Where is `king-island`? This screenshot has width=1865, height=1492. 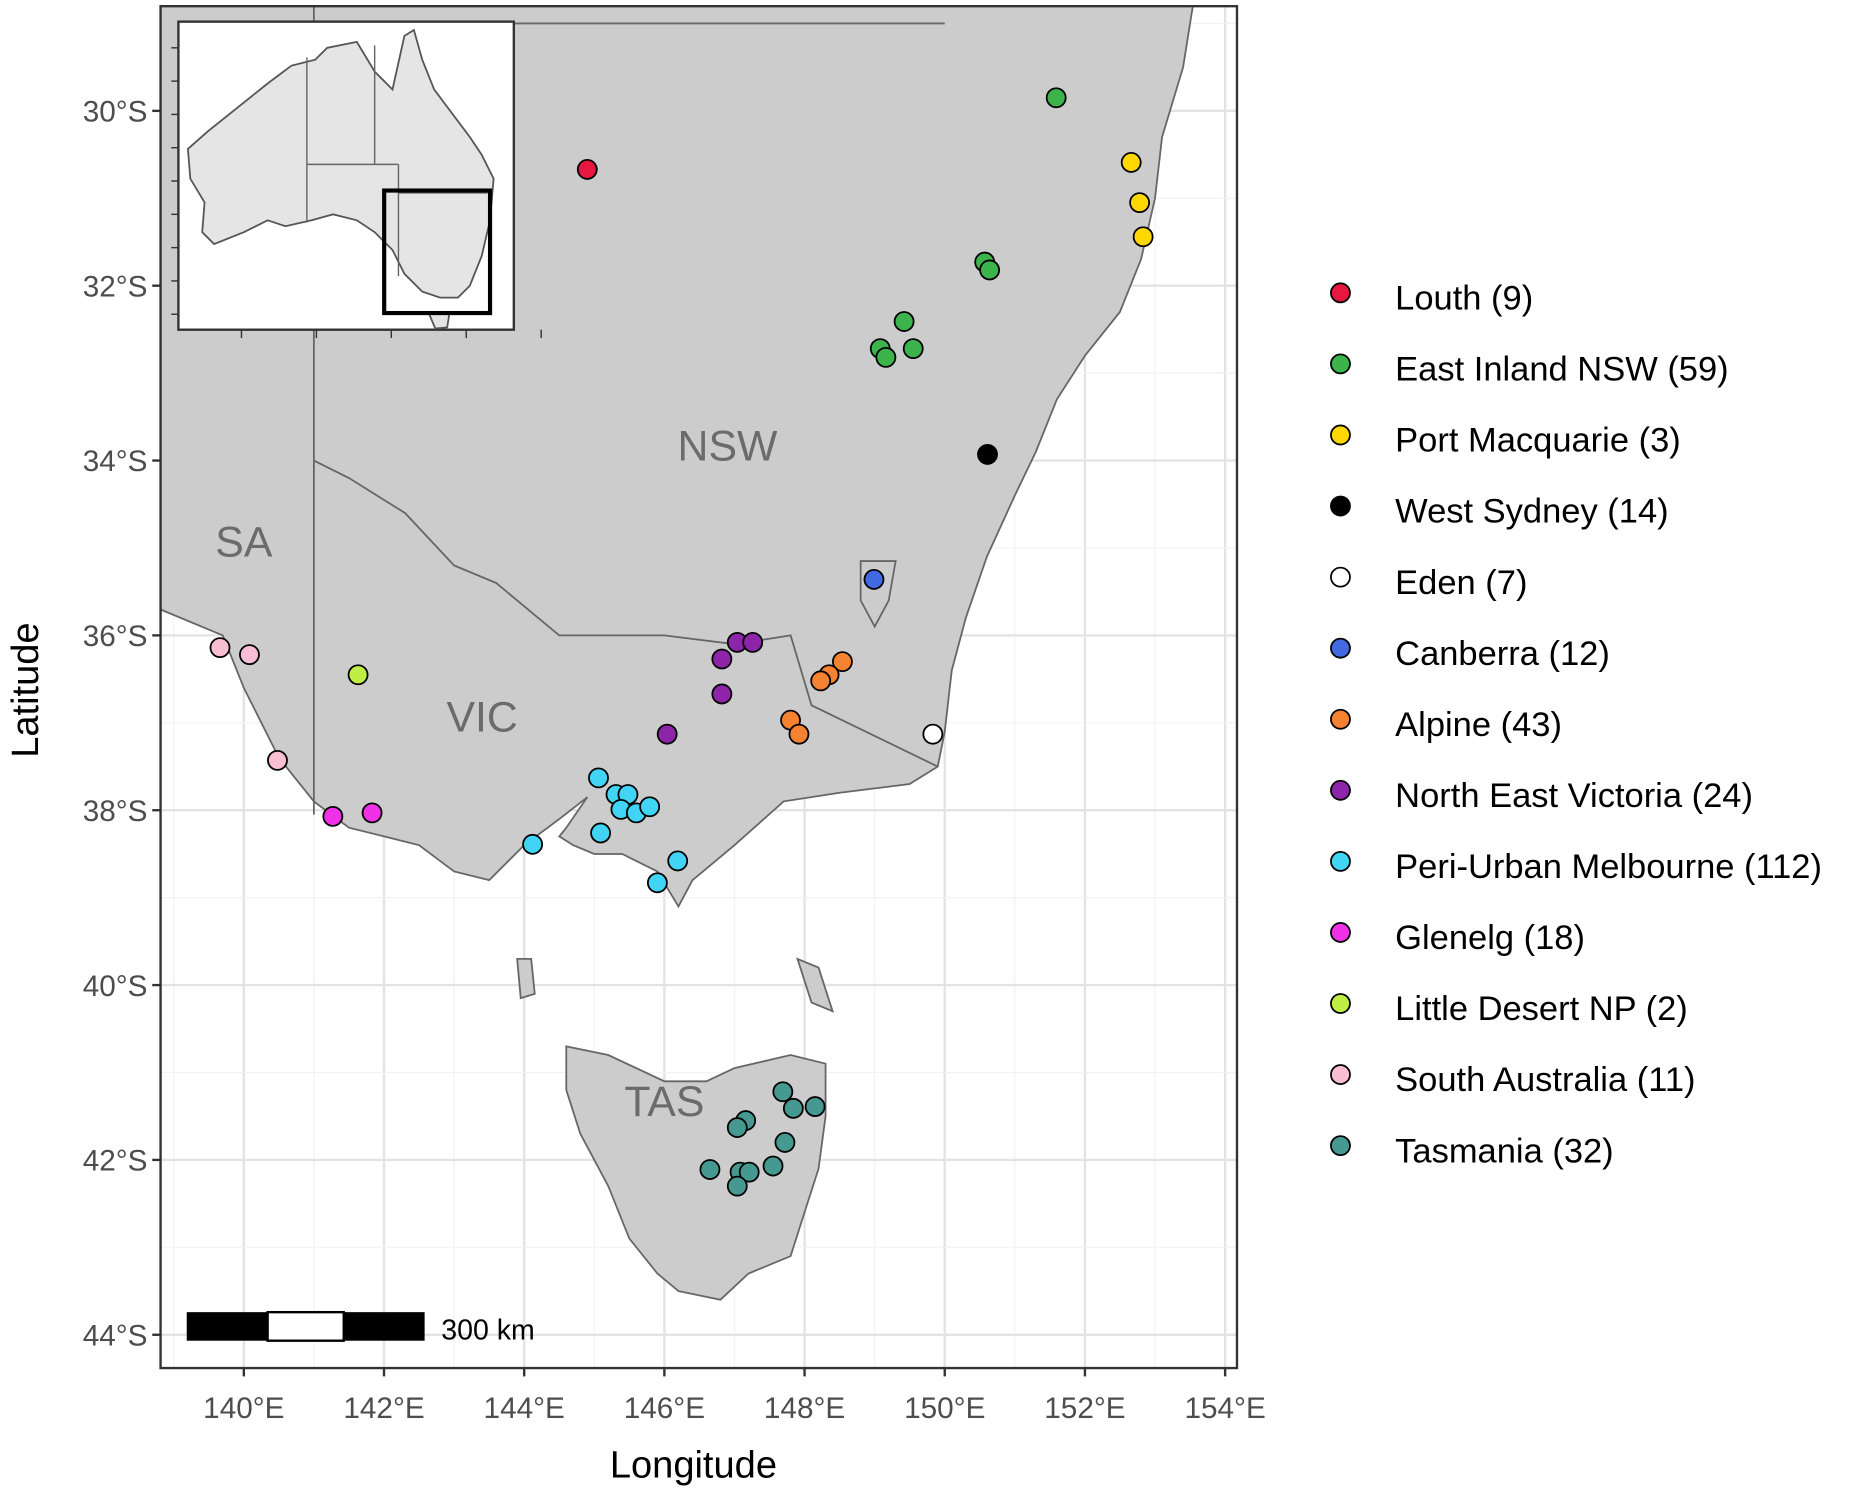
king-island is located at coordinates (526, 979).